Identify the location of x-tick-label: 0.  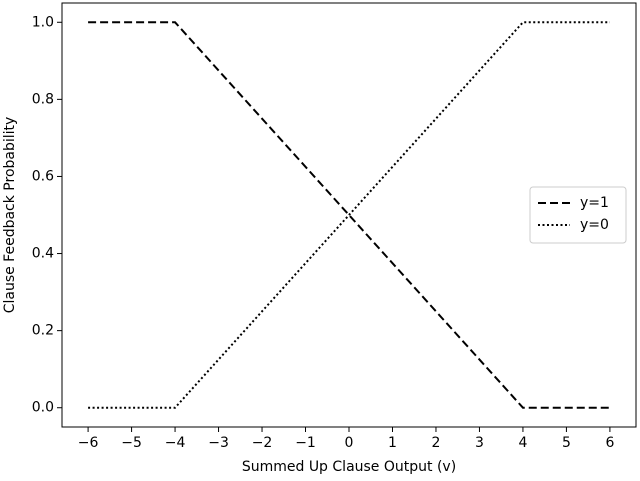
(349, 443).